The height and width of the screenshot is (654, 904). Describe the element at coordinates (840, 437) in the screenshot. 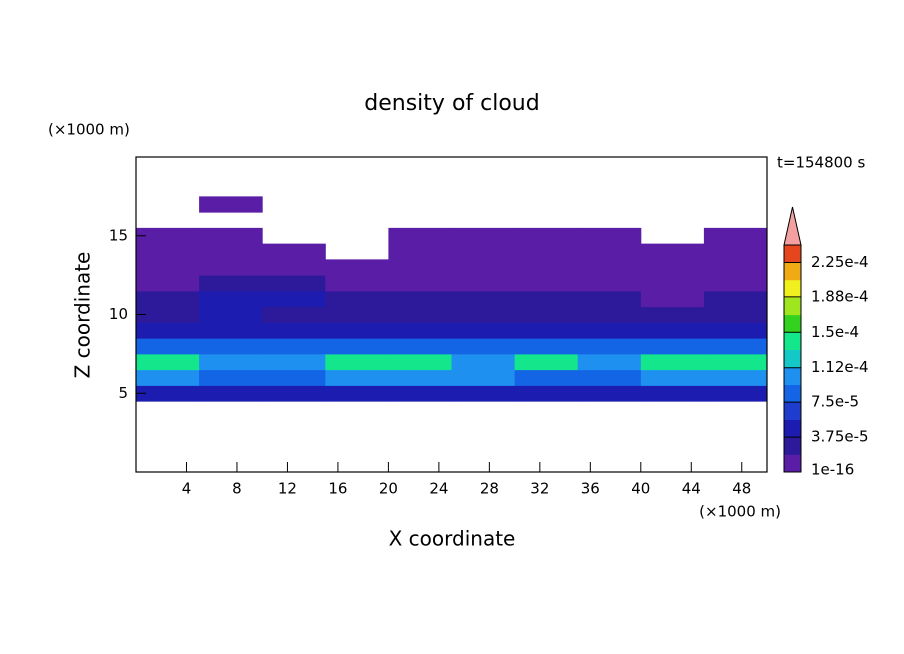

I see `colorbar-label: 3.75e-5` at that location.